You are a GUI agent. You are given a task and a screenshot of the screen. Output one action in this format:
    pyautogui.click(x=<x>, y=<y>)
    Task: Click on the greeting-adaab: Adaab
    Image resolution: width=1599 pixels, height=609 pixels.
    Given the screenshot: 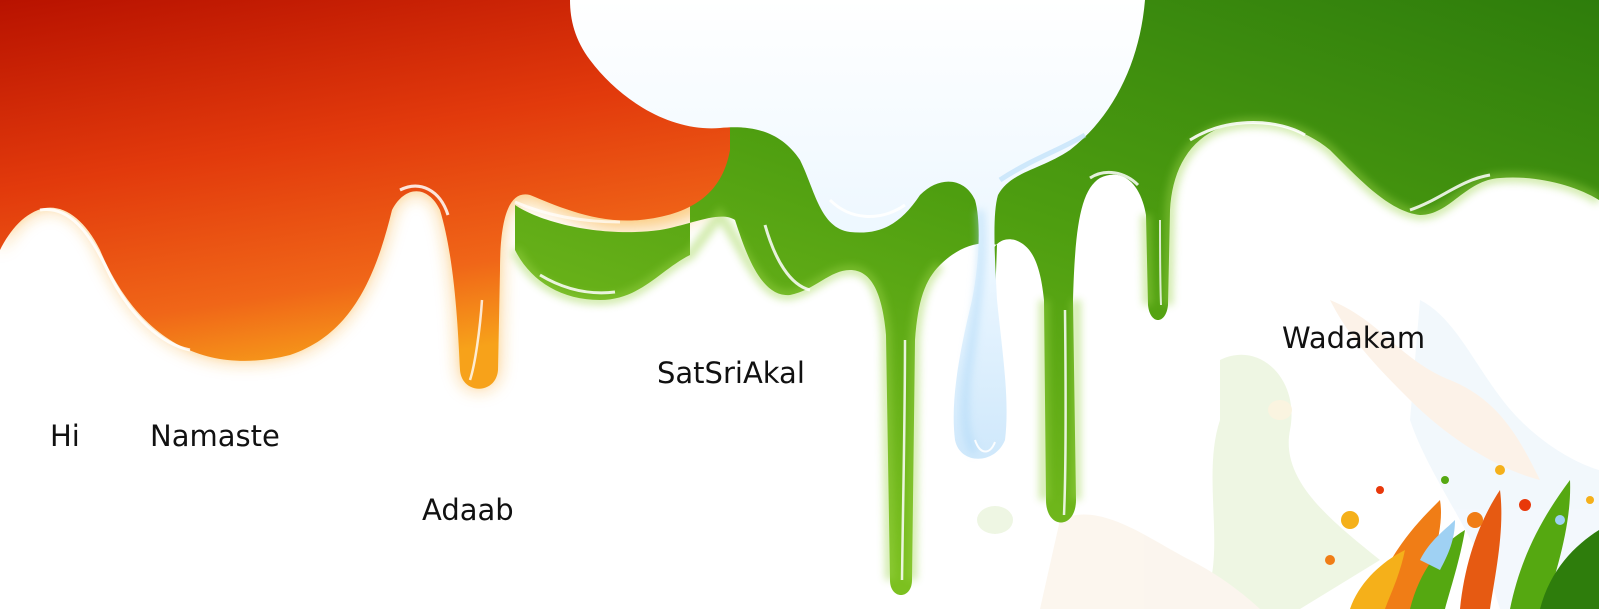 What is the action you would take?
    pyautogui.click(x=468, y=510)
    